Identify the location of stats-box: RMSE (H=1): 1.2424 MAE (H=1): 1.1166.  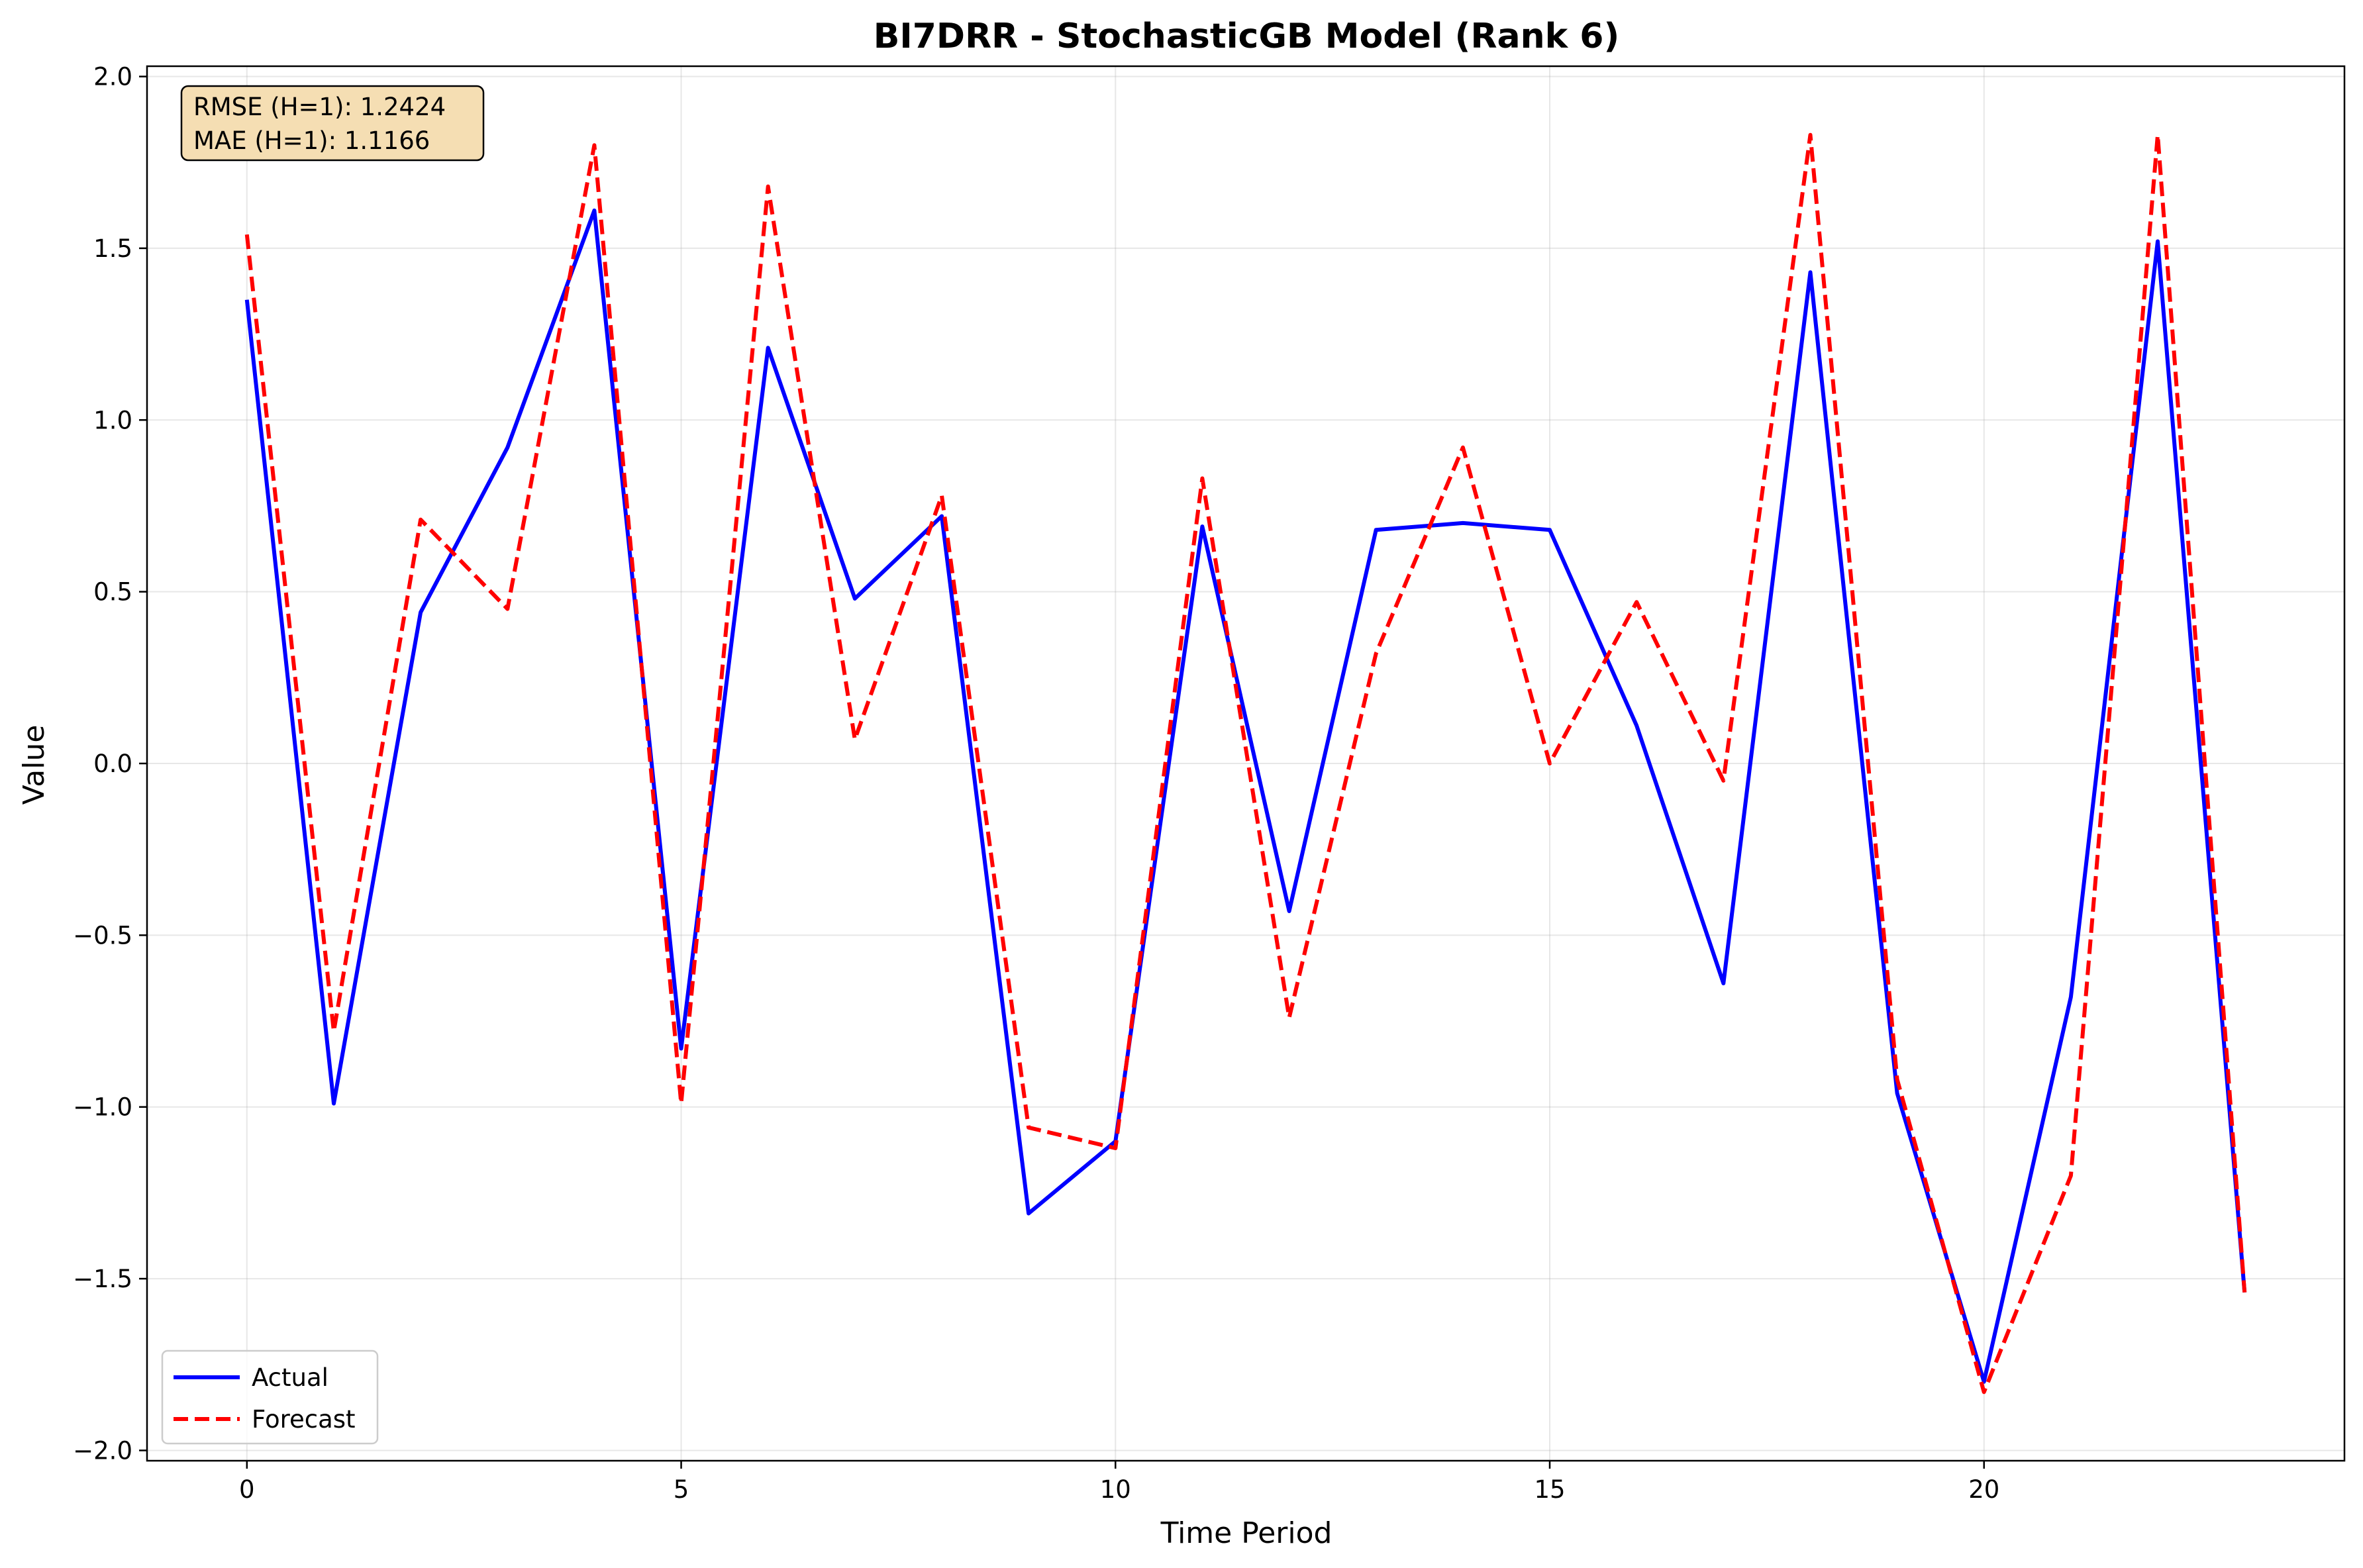
(332, 123).